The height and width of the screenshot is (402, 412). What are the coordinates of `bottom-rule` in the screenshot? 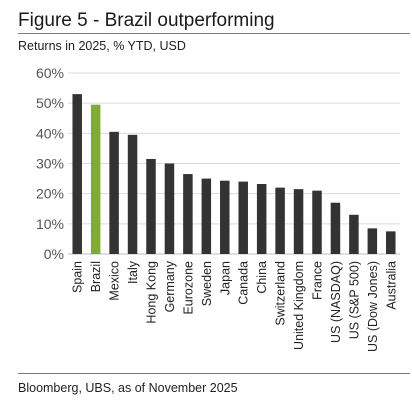 It's located at (214, 373).